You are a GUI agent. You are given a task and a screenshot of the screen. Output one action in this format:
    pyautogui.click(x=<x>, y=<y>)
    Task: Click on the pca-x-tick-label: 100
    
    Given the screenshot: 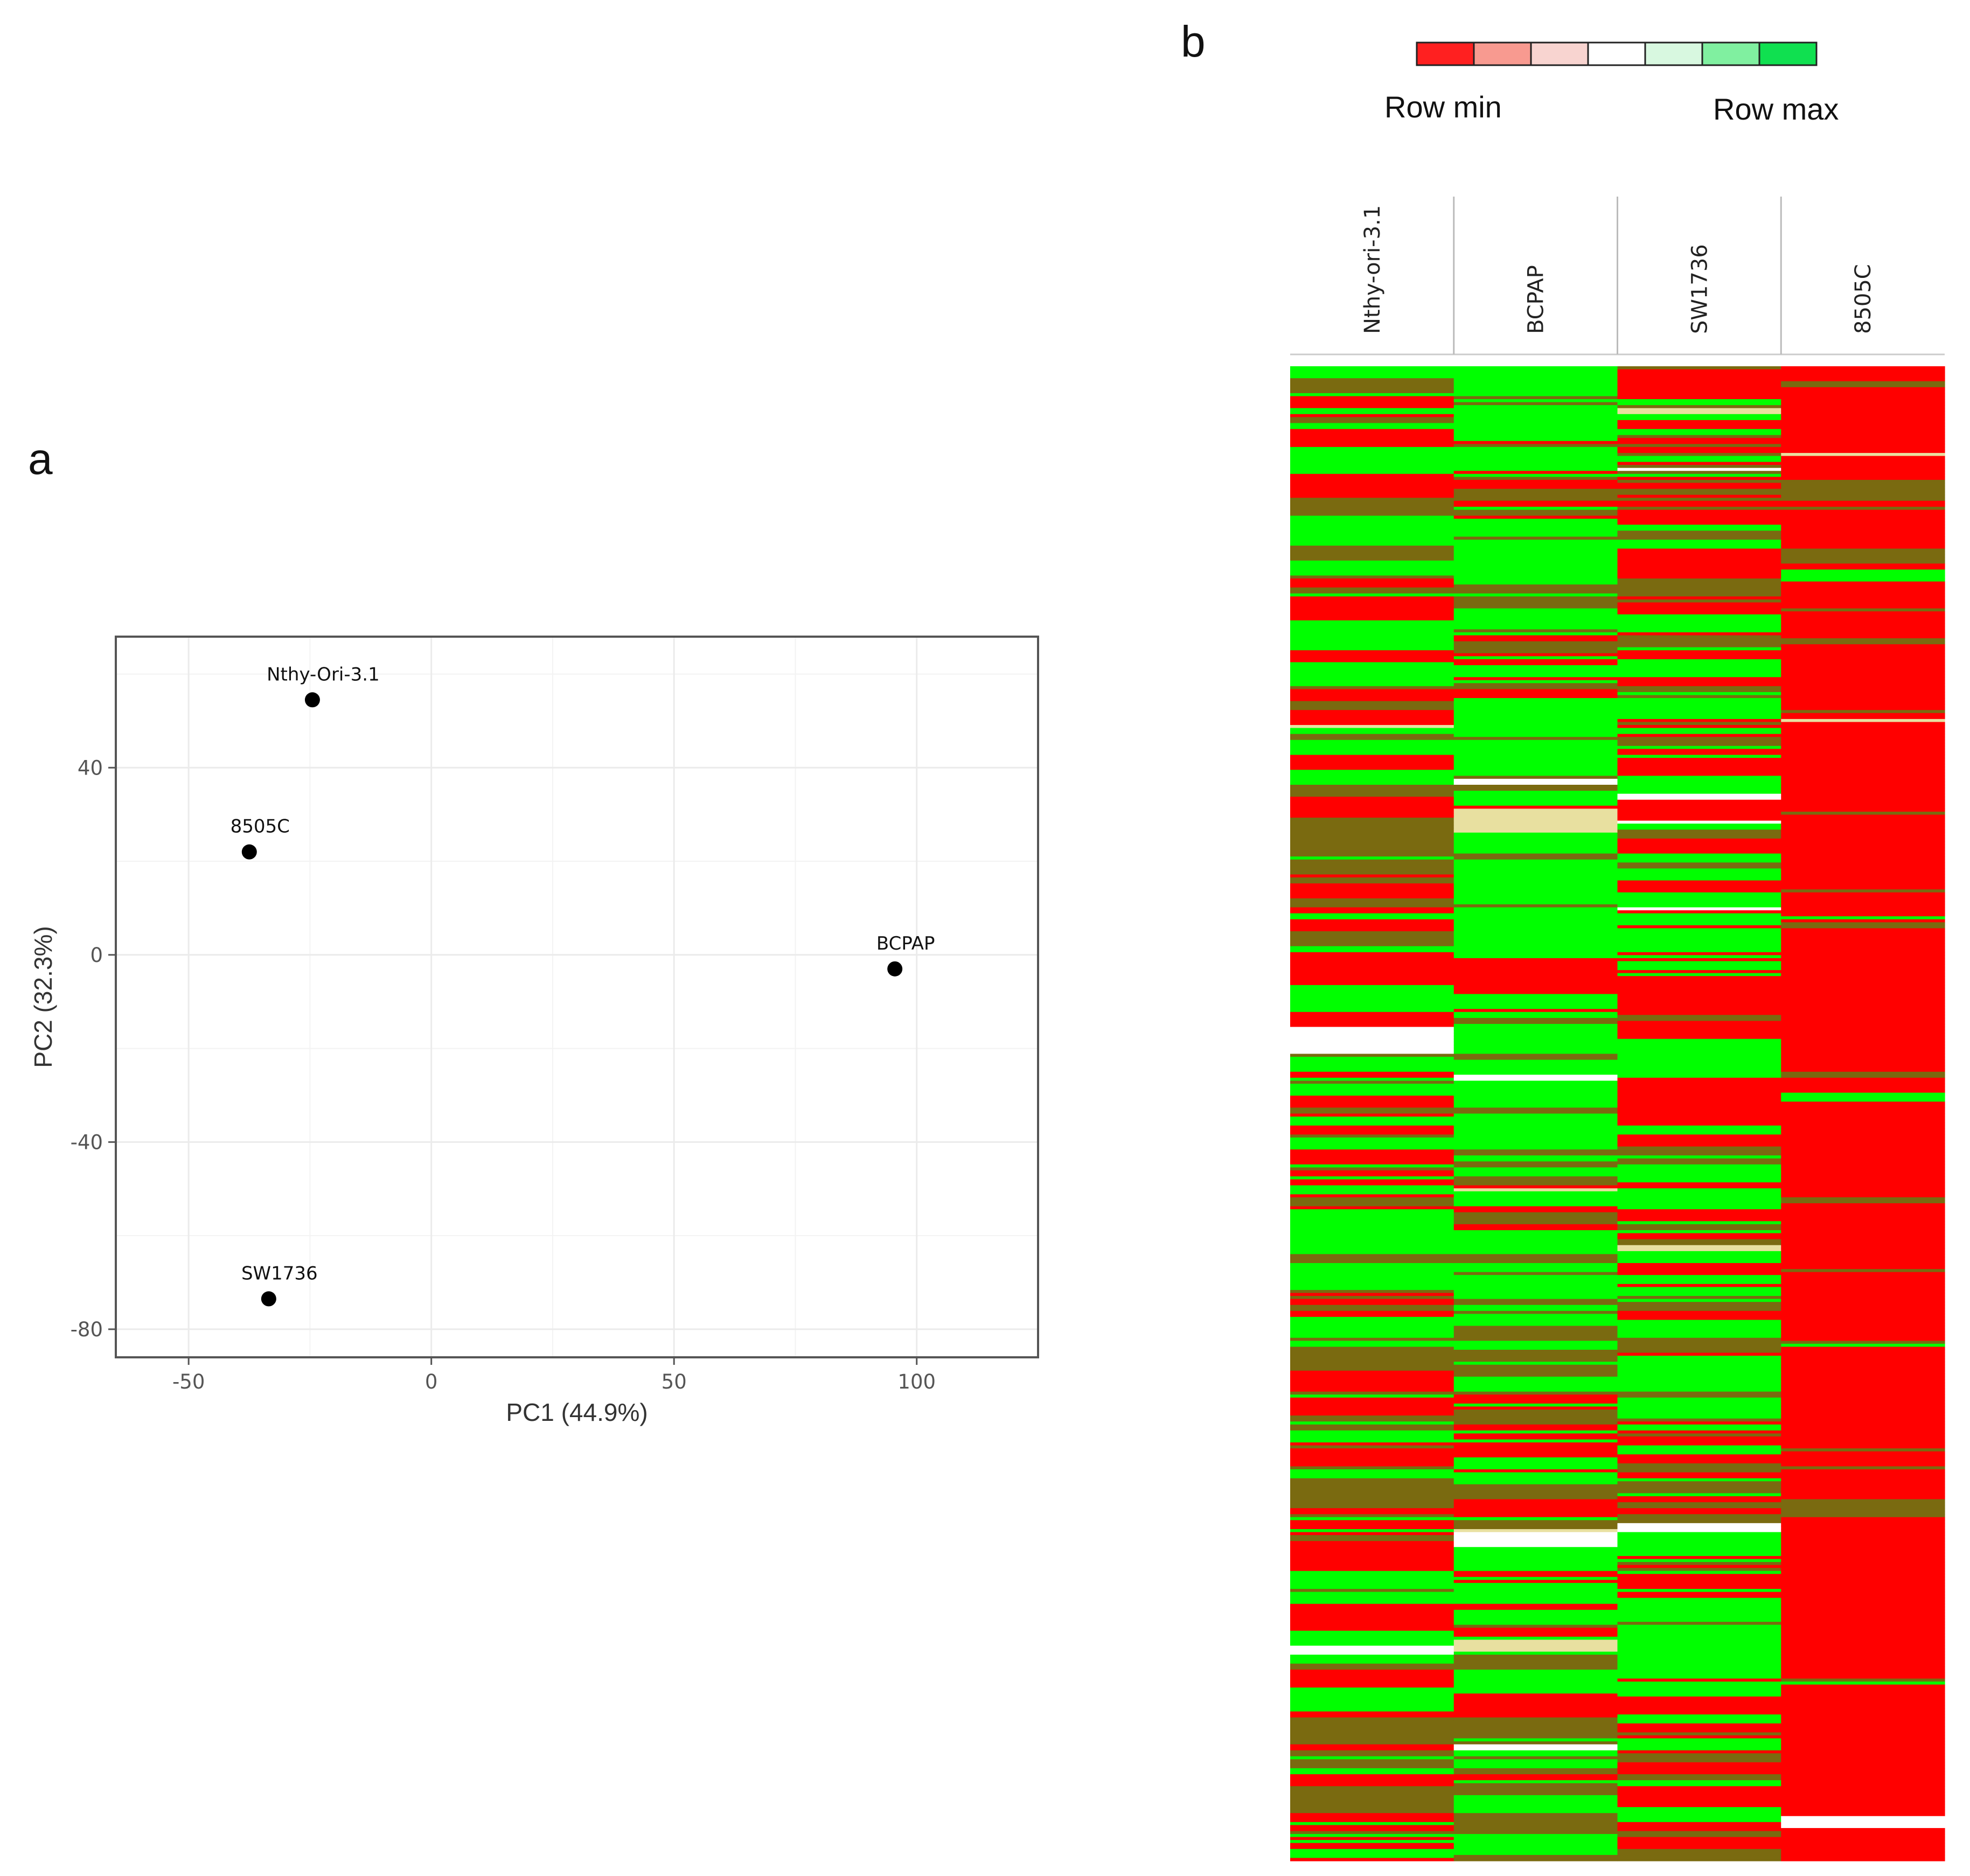 What is the action you would take?
    pyautogui.click(x=916, y=1382)
    